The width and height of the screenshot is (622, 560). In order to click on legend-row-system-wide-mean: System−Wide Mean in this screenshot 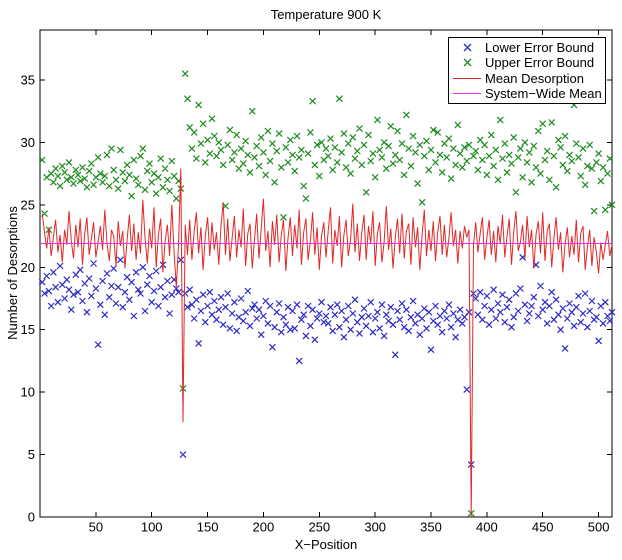, I will do `click(527, 93)`.